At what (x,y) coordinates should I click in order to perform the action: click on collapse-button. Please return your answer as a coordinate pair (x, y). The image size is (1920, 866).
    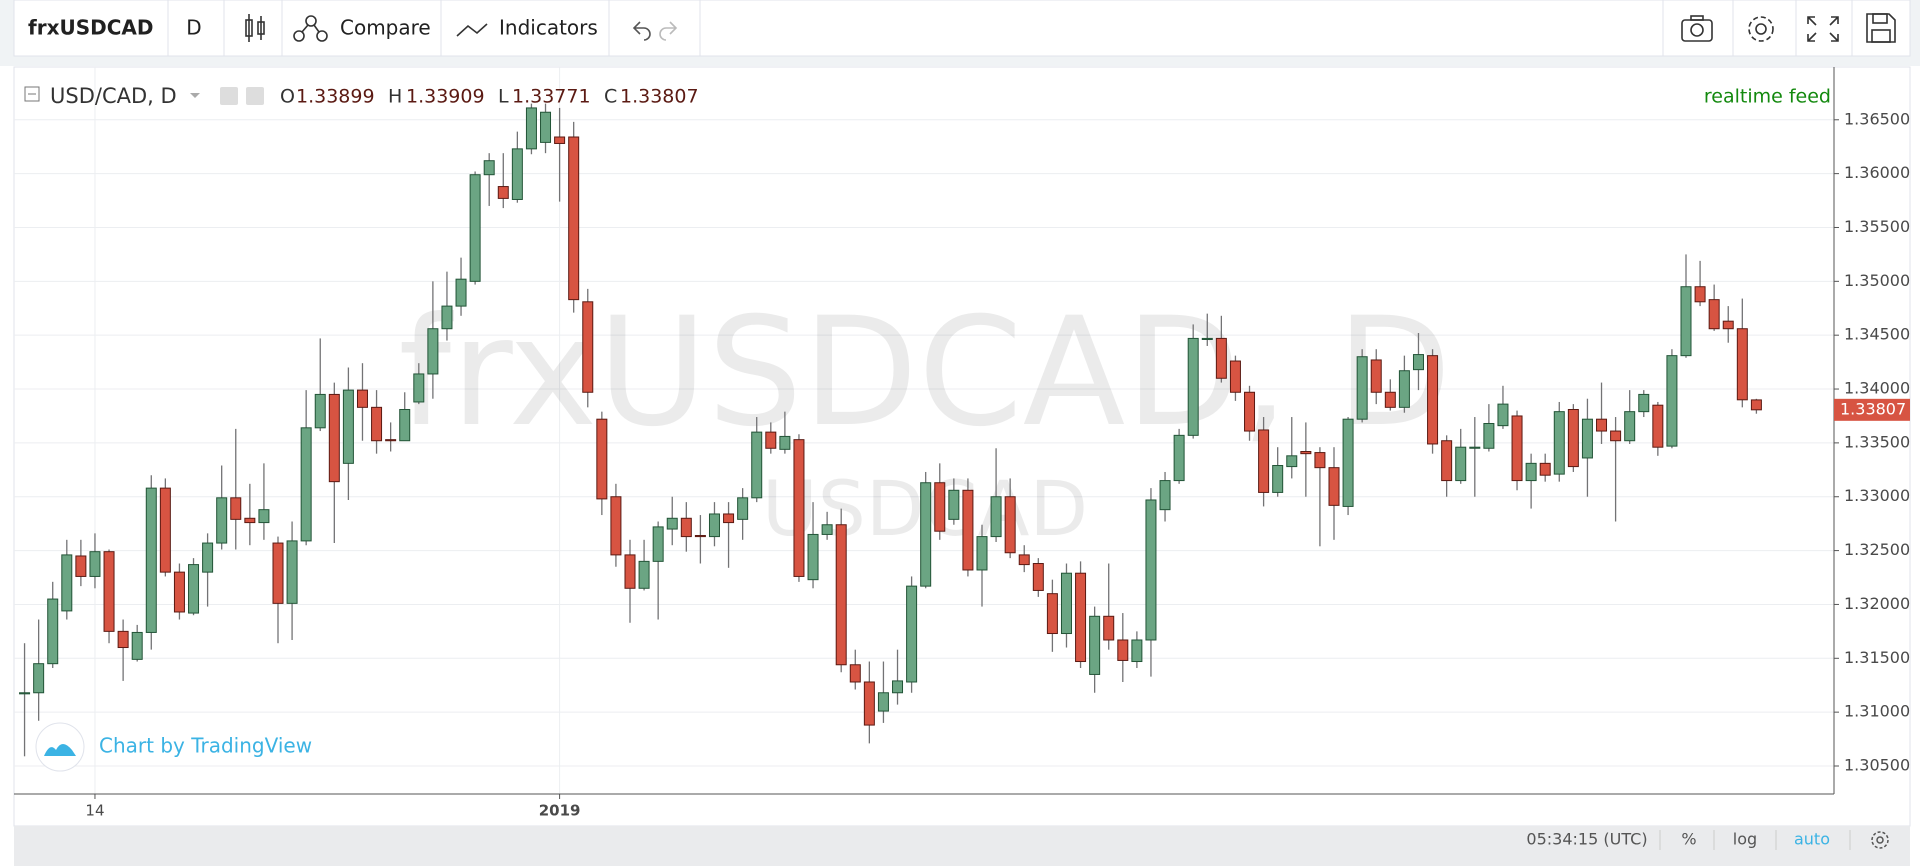
    Looking at the image, I should click on (32, 94).